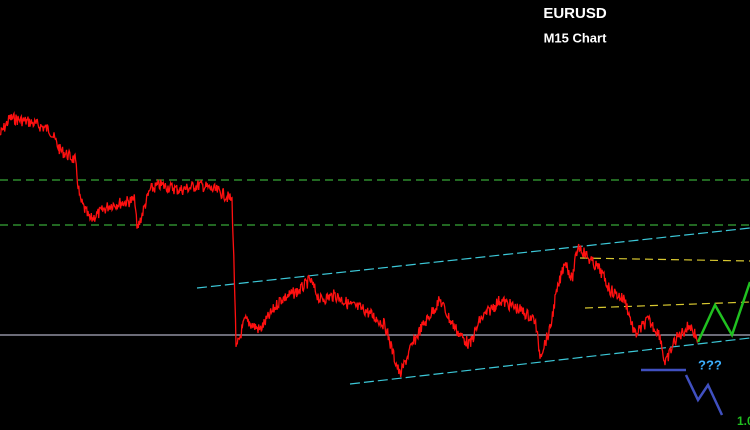  What do you see at coordinates (549, 361) in the screenshot?
I see `channel-lower` at bounding box center [549, 361].